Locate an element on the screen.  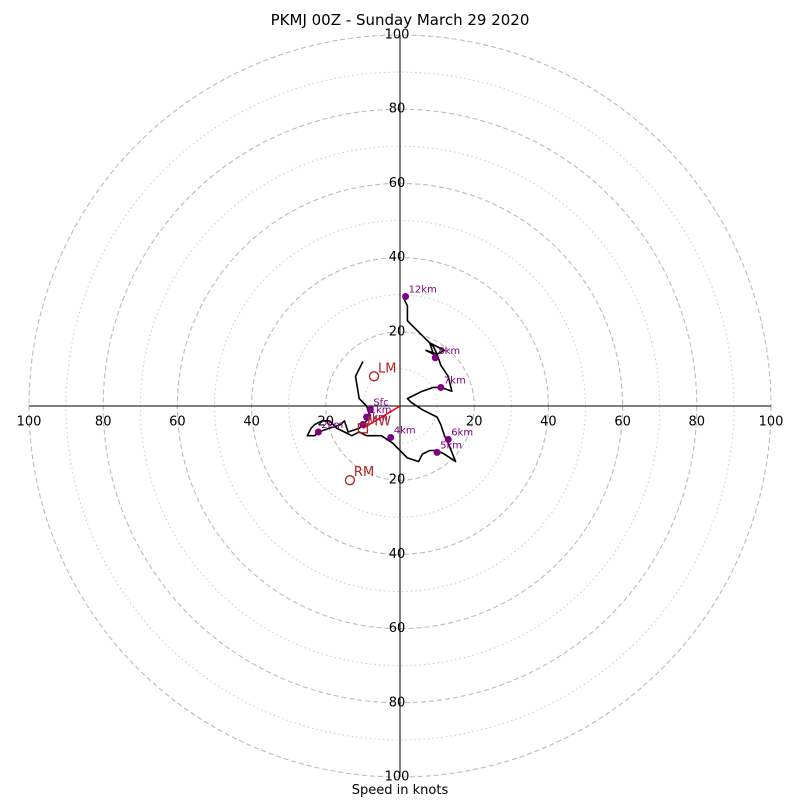
height-marker-2km is located at coordinates (318, 432).